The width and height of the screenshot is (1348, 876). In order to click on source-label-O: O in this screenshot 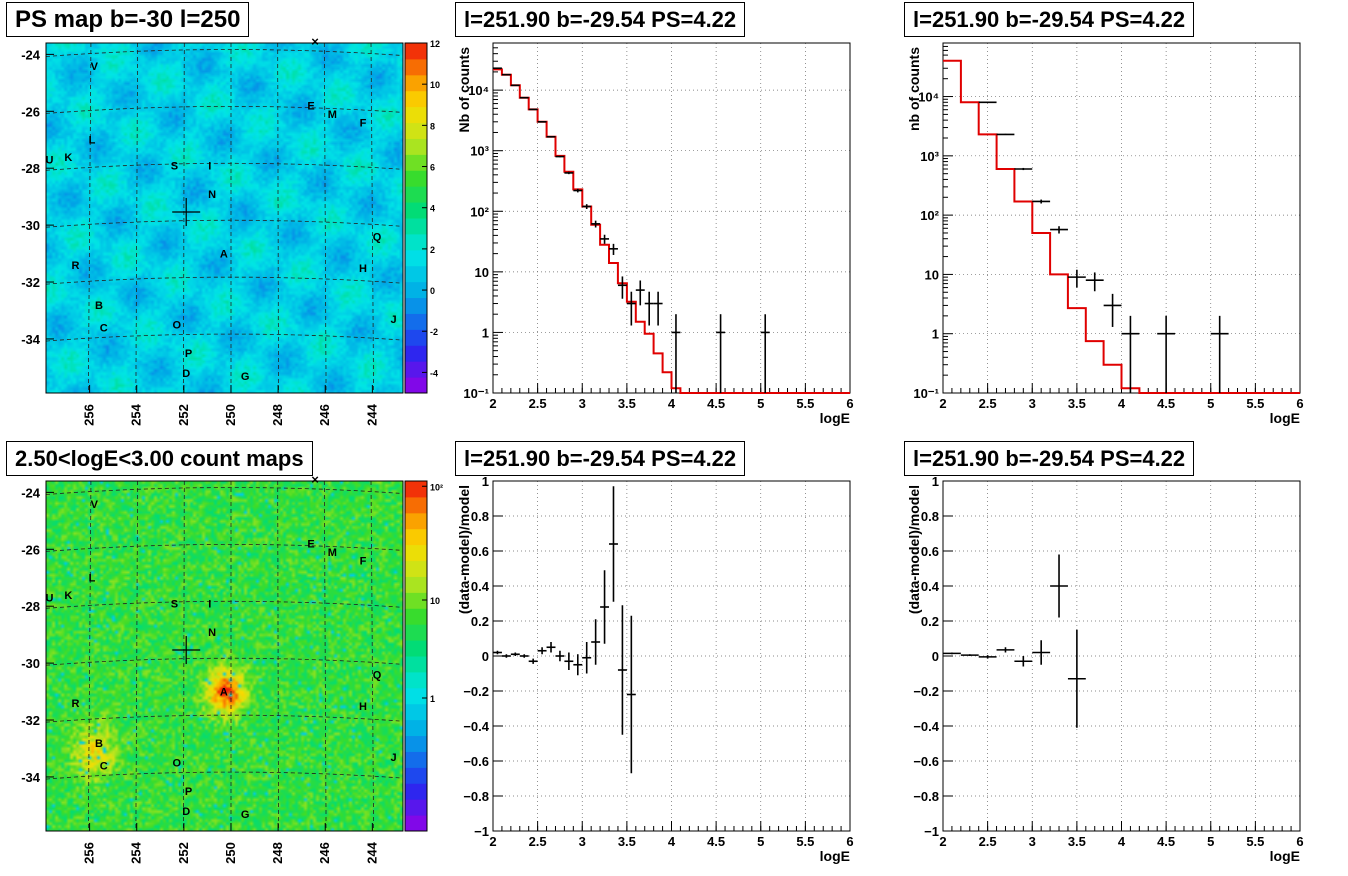, I will do `click(177, 326)`.